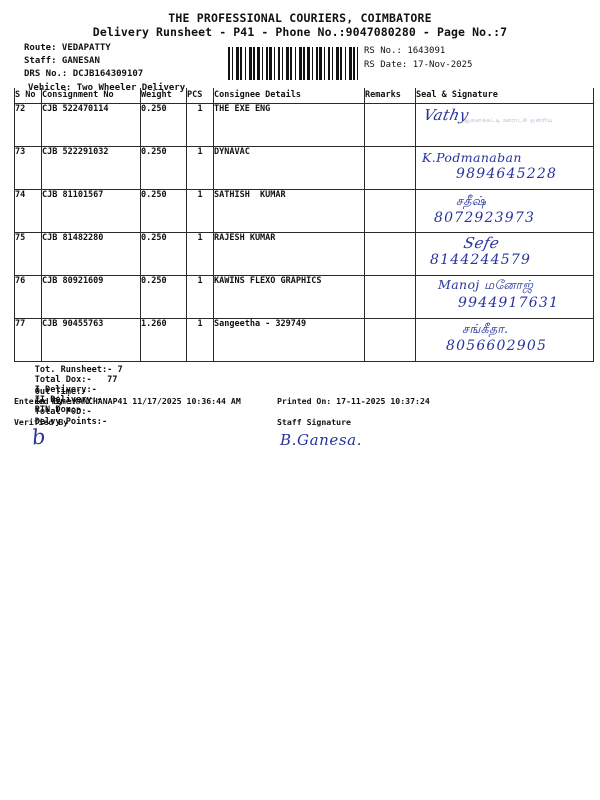  Describe the element at coordinates (28, 254) in the screenshot. I see `cell-s-no: 75` at that location.